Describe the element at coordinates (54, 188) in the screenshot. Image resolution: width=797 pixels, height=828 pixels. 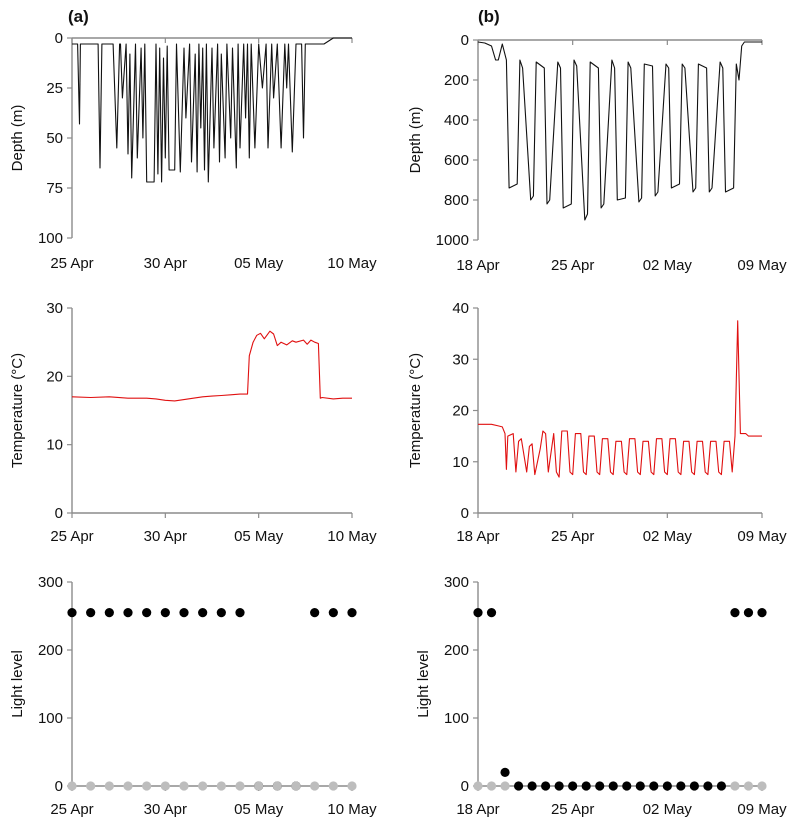
I see `a-depth-y-tick-label: 75` at that location.